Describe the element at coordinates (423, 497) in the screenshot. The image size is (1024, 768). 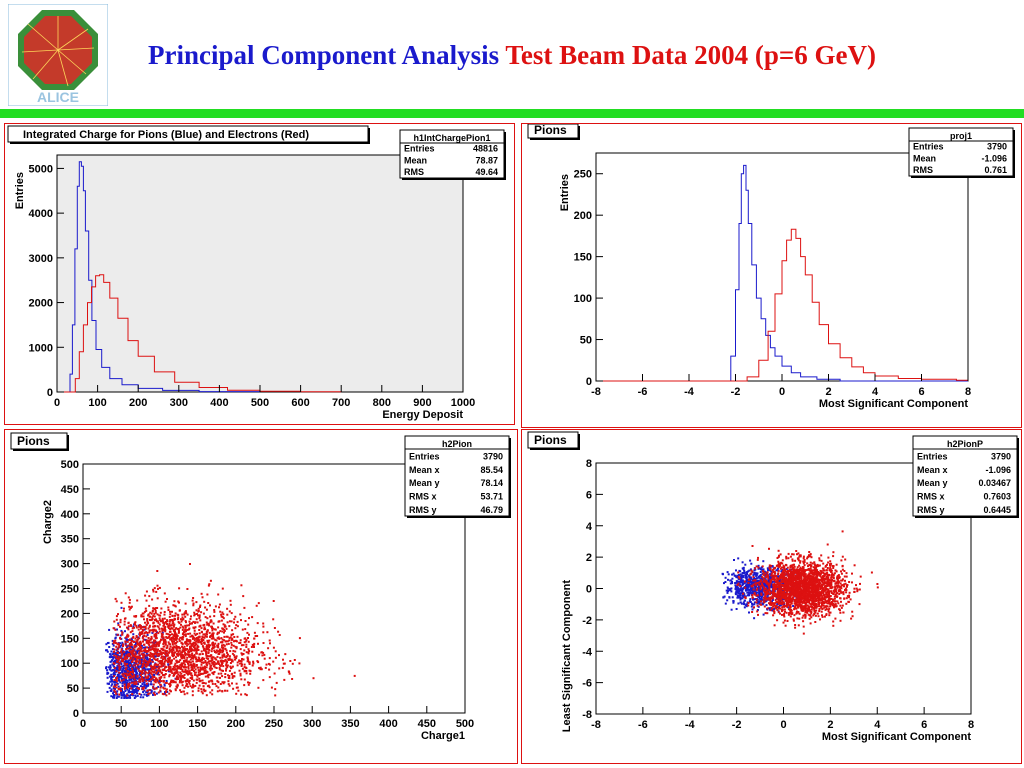
I see `stats-key: RMS x` at that location.